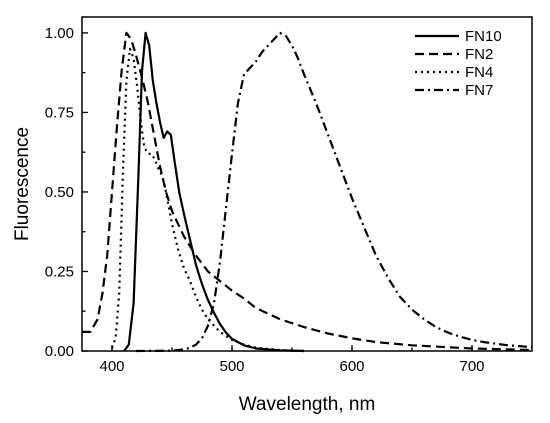 The height and width of the screenshot is (423, 550). I want to click on y-axis-label: Fluorescence, so click(22, 184).